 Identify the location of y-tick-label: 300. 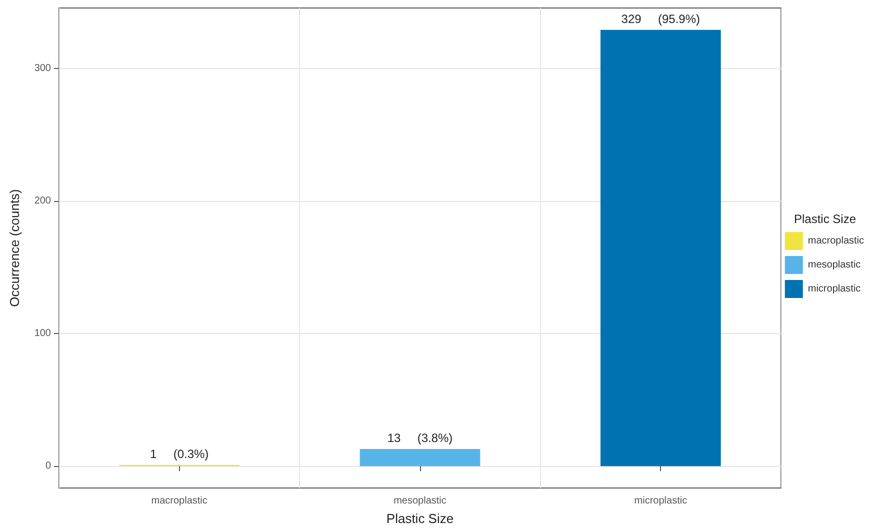
(43, 68).